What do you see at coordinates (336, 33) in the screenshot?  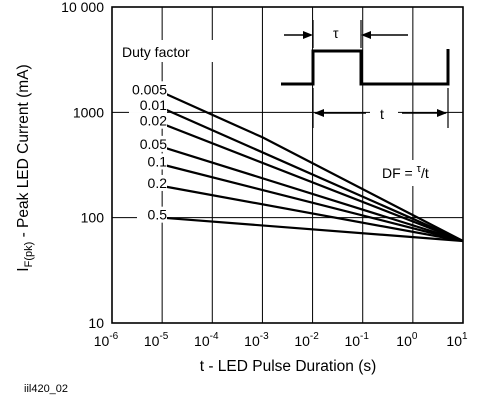 I see `tau-label: τ` at bounding box center [336, 33].